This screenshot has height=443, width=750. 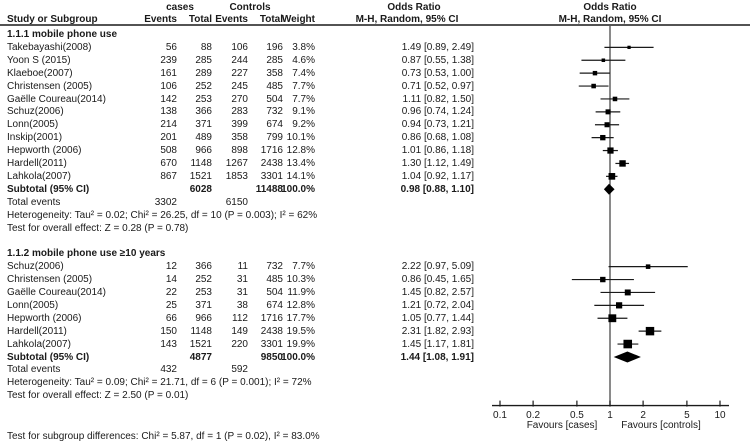 I want to click on ci-text-cell: 1.44 [1.08, 1.91], so click(x=437, y=357).